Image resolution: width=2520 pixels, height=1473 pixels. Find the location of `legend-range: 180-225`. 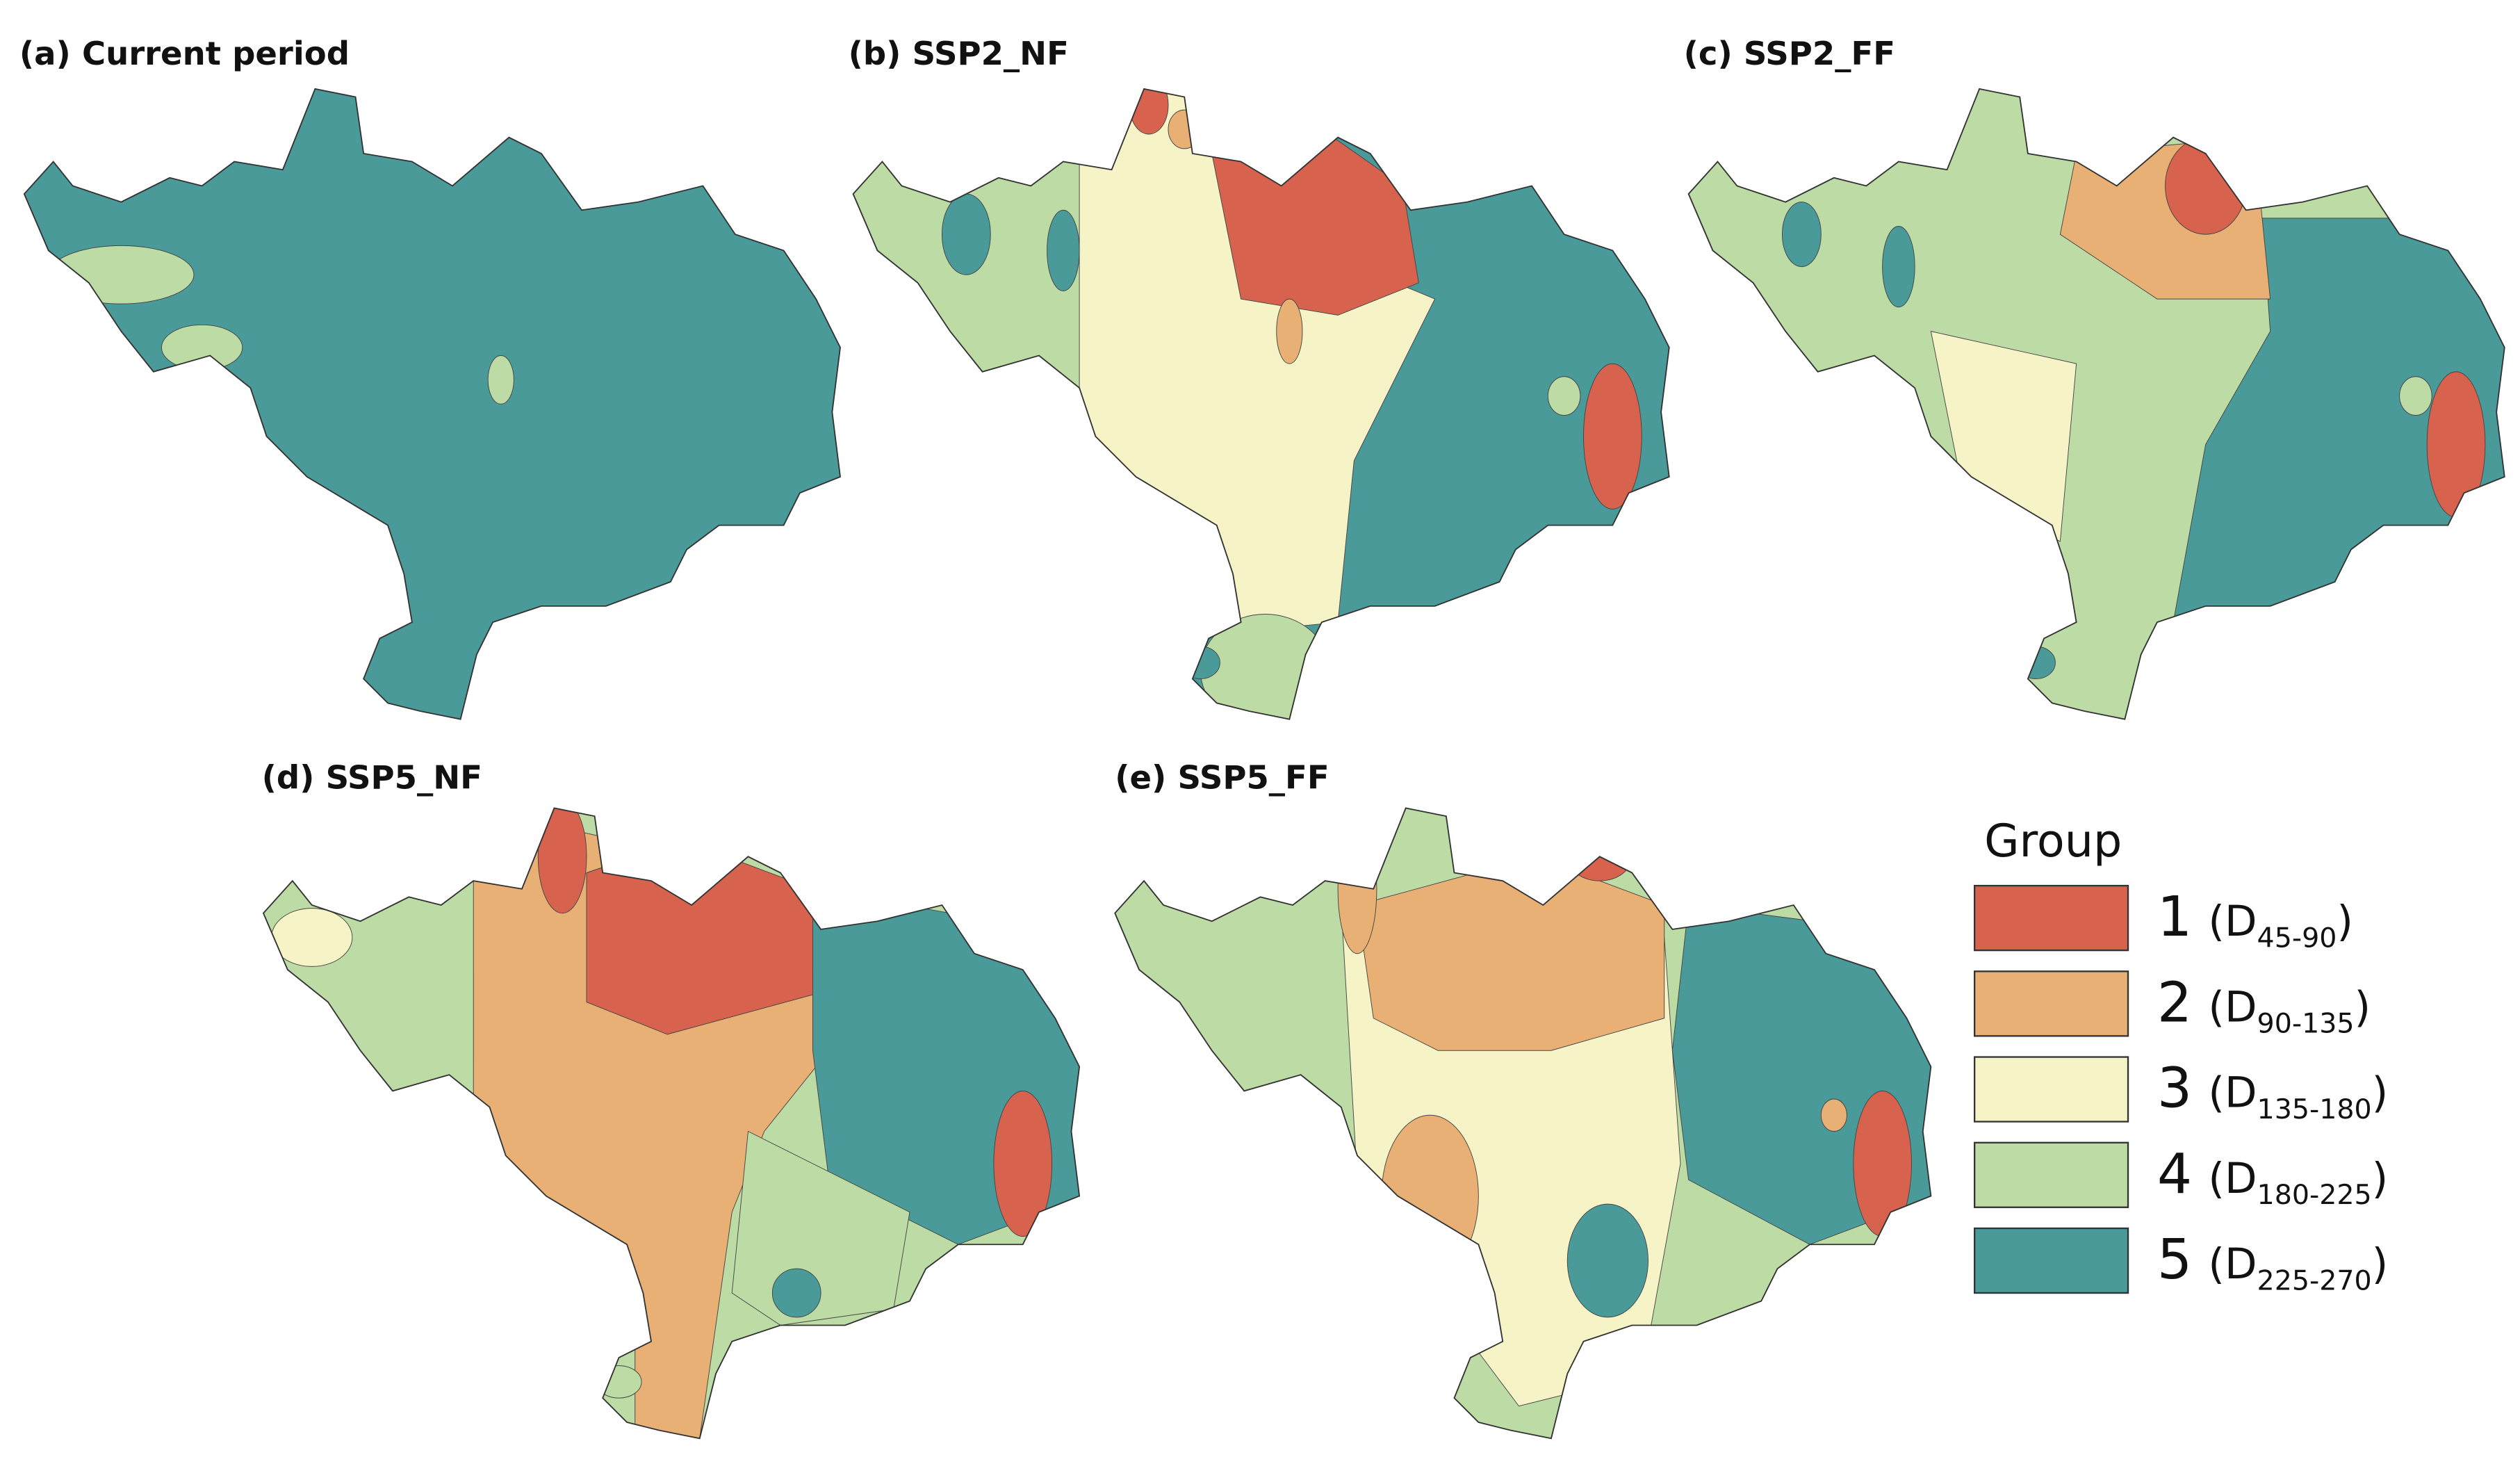

legend-range: 180-225 is located at coordinates (2314, 1195).